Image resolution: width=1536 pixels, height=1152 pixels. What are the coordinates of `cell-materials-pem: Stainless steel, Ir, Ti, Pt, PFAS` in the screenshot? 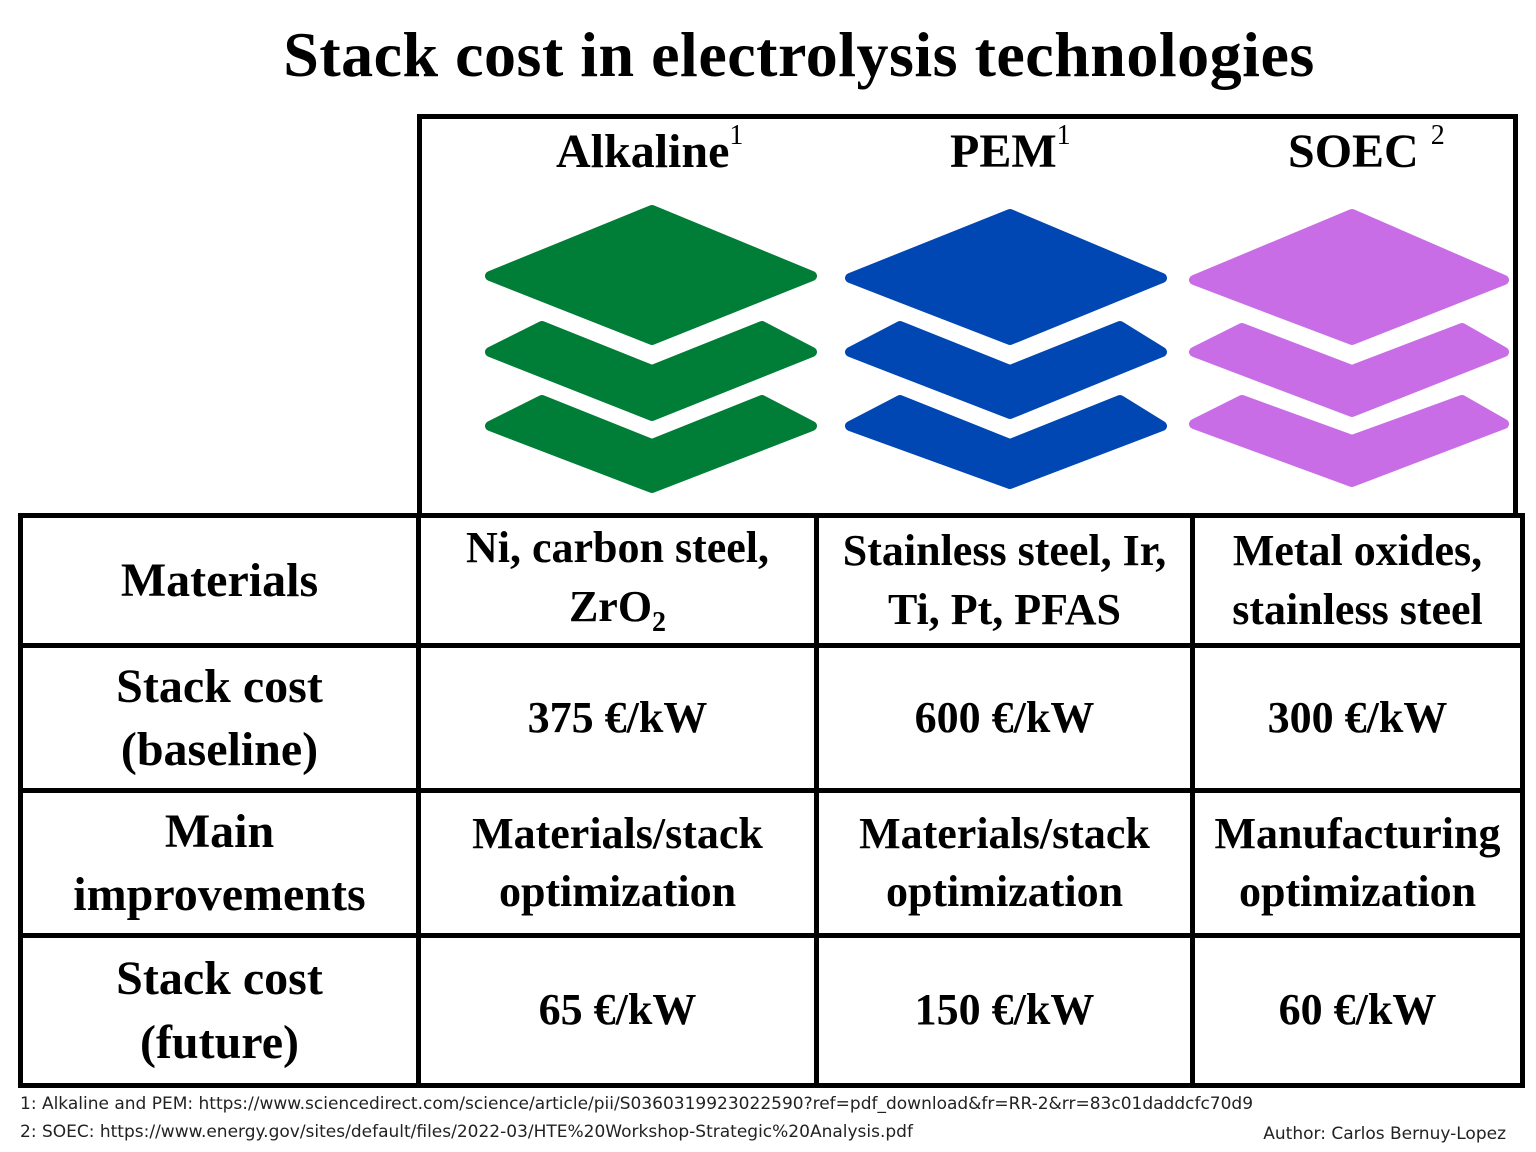 It's located at (1004, 580).